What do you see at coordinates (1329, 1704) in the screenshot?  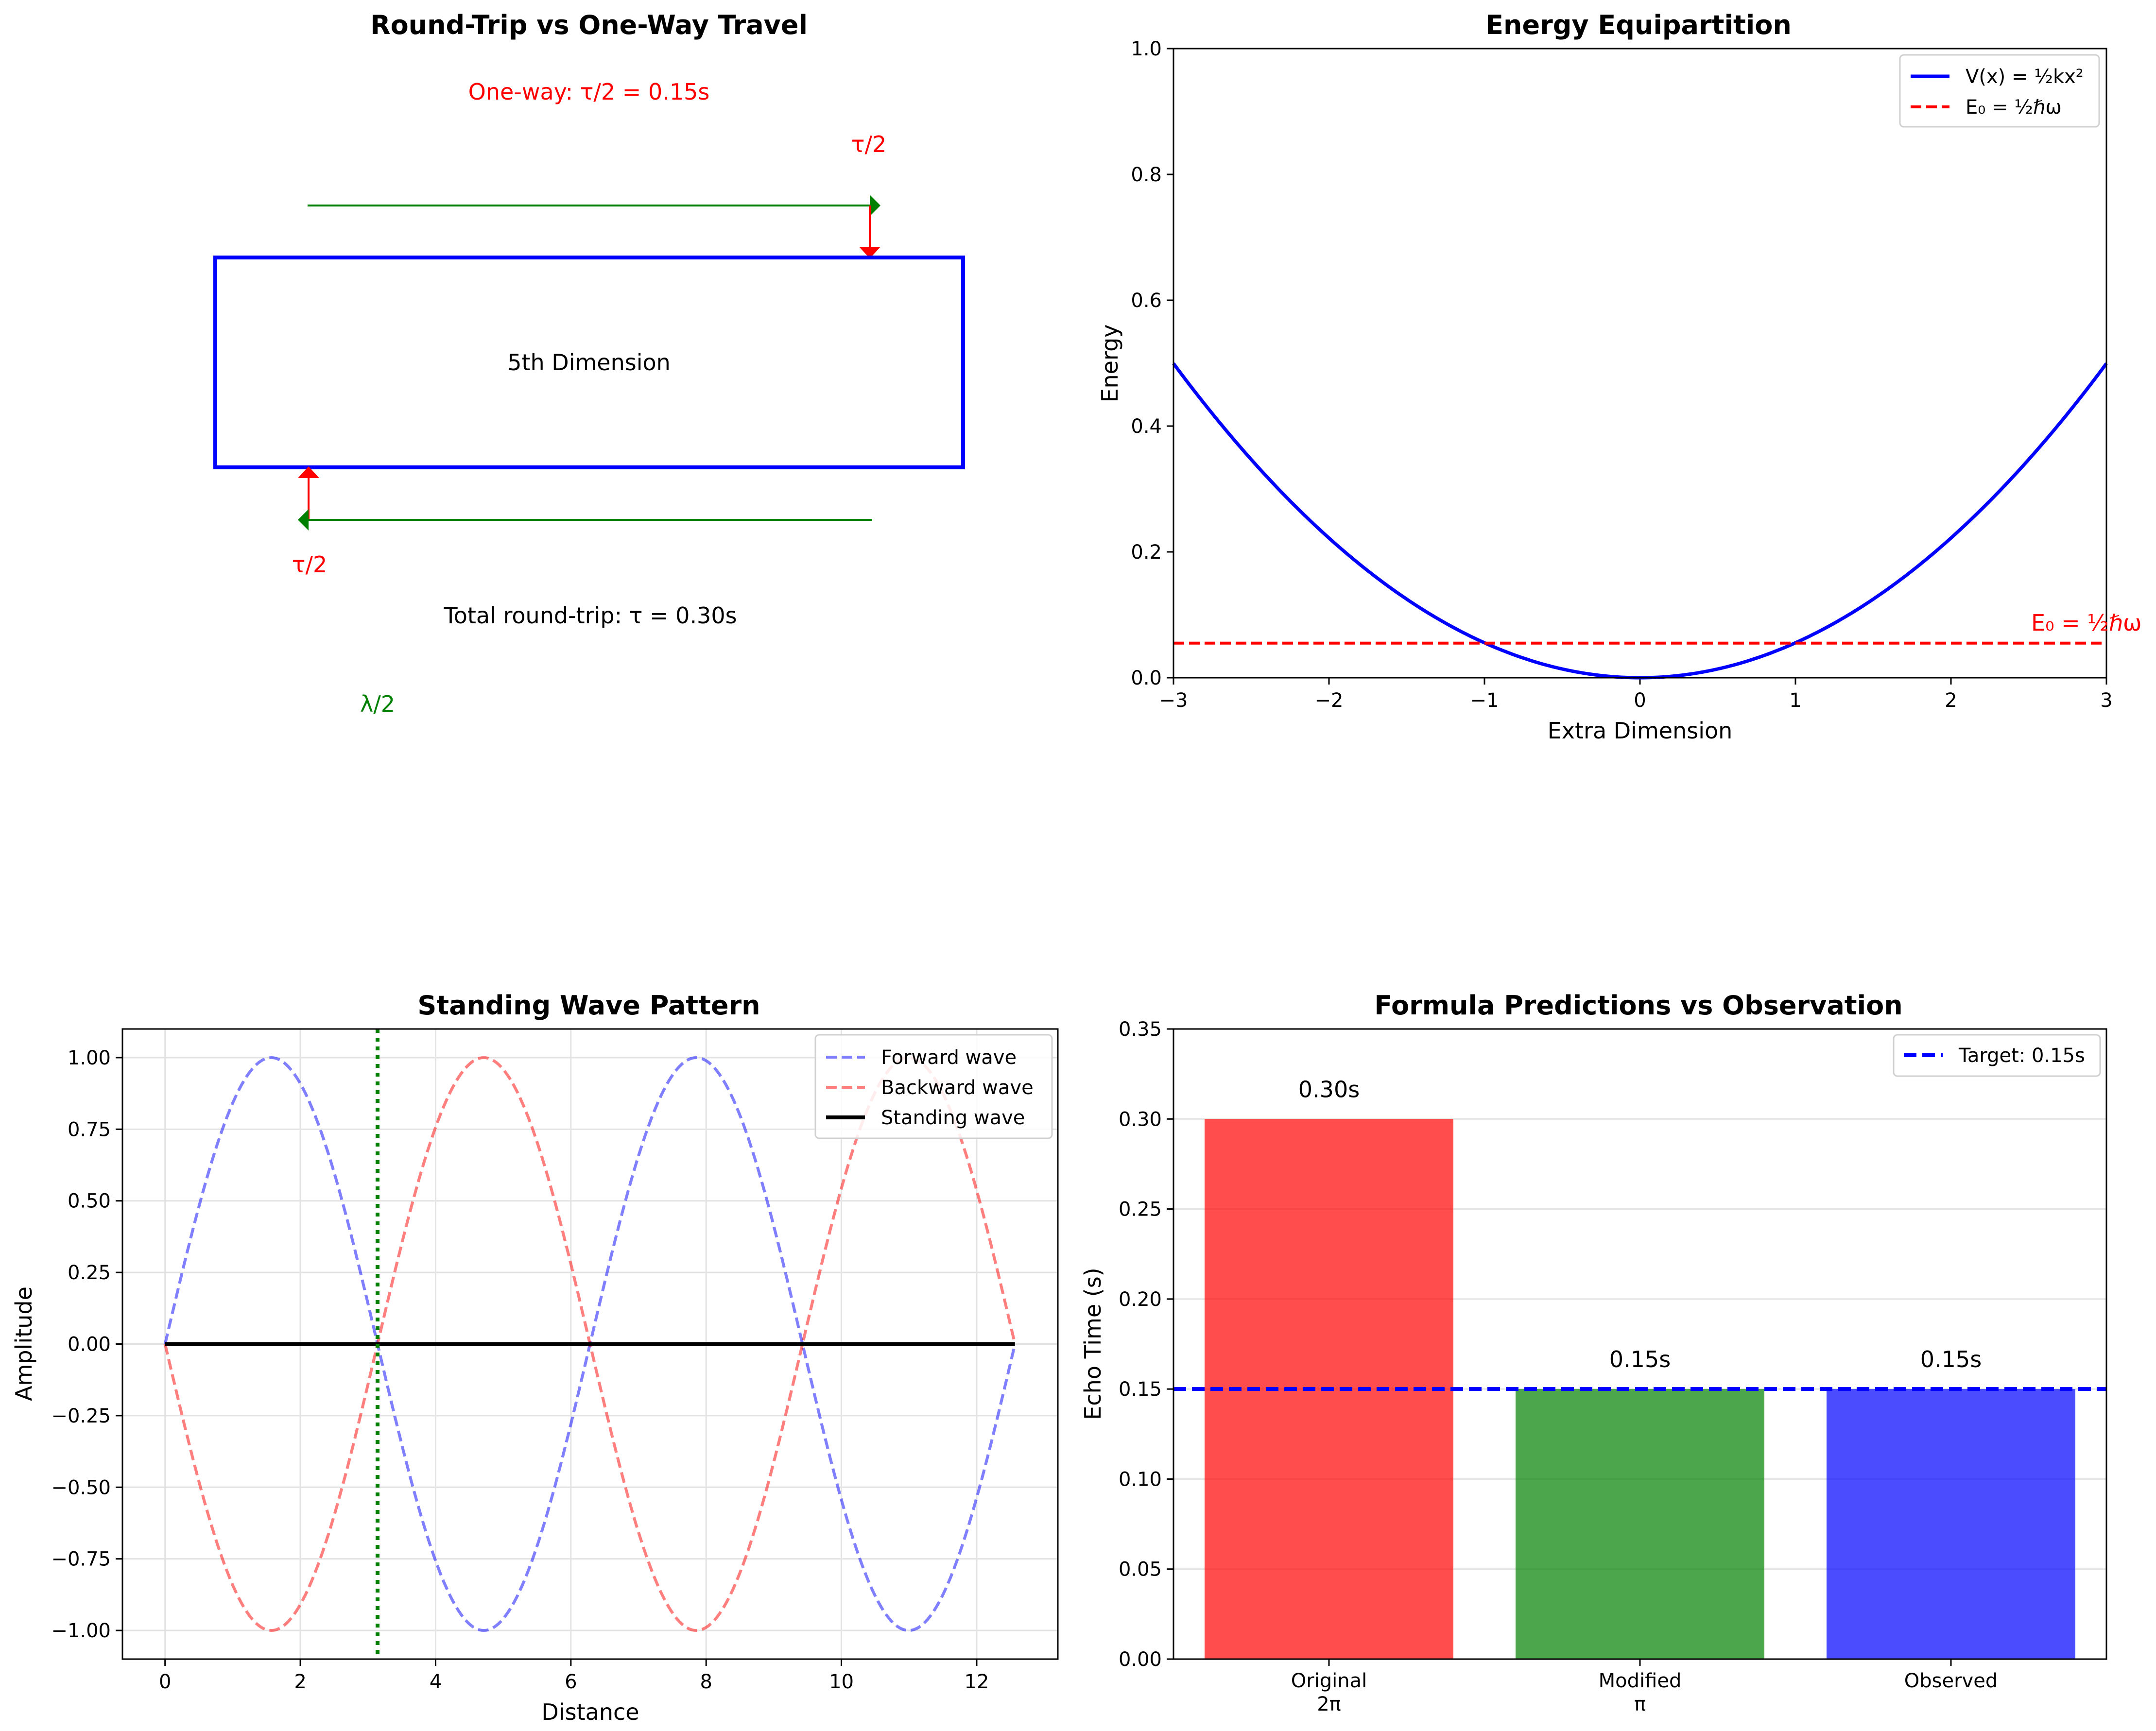 I see `x-tick-sublabel: 2π` at bounding box center [1329, 1704].